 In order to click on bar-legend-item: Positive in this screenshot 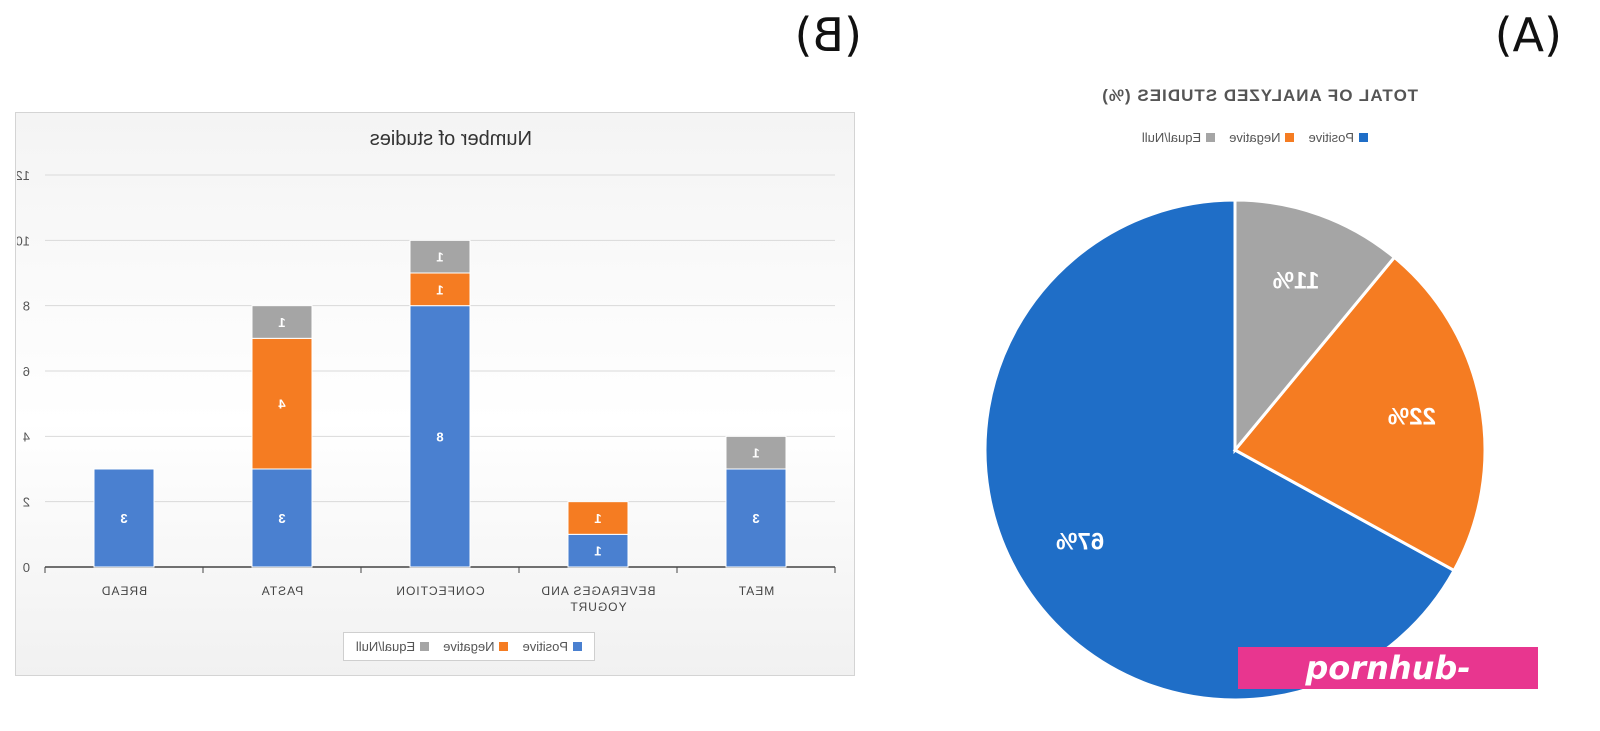, I will do `click(552, 646)`.